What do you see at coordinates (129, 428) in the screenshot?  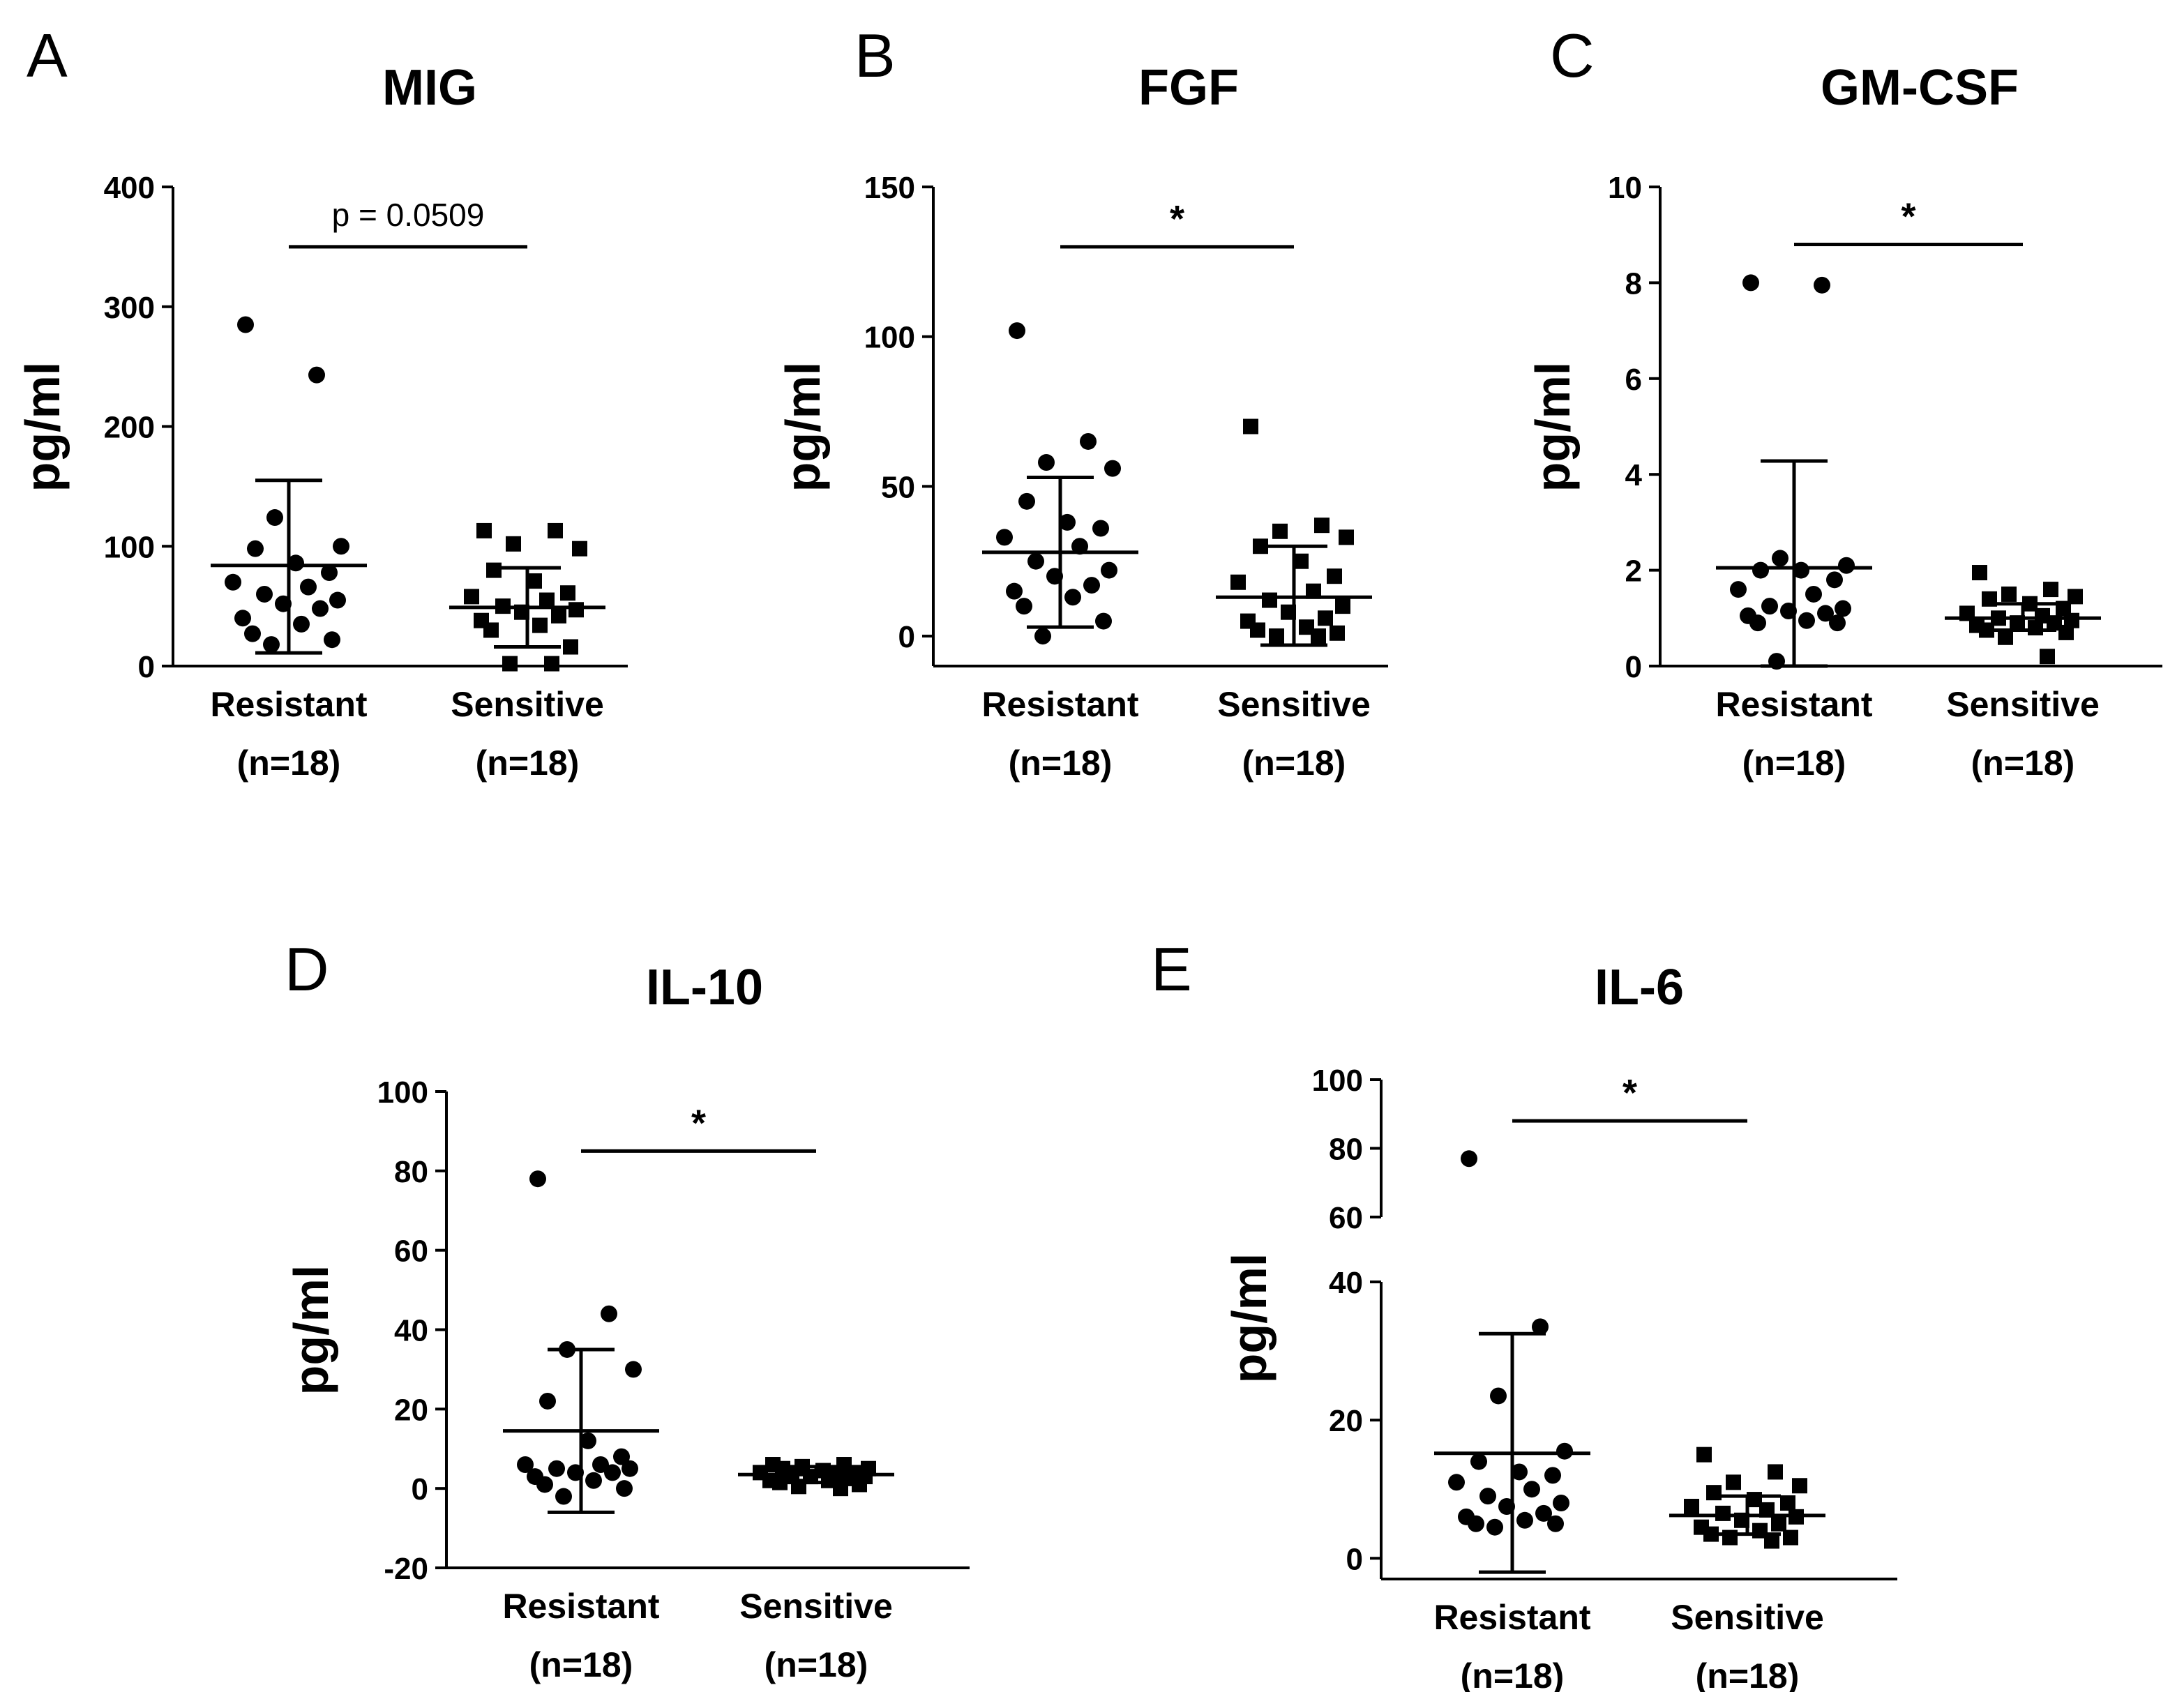 I see `y-tick-label: 200` at bounding box center [129, 428].